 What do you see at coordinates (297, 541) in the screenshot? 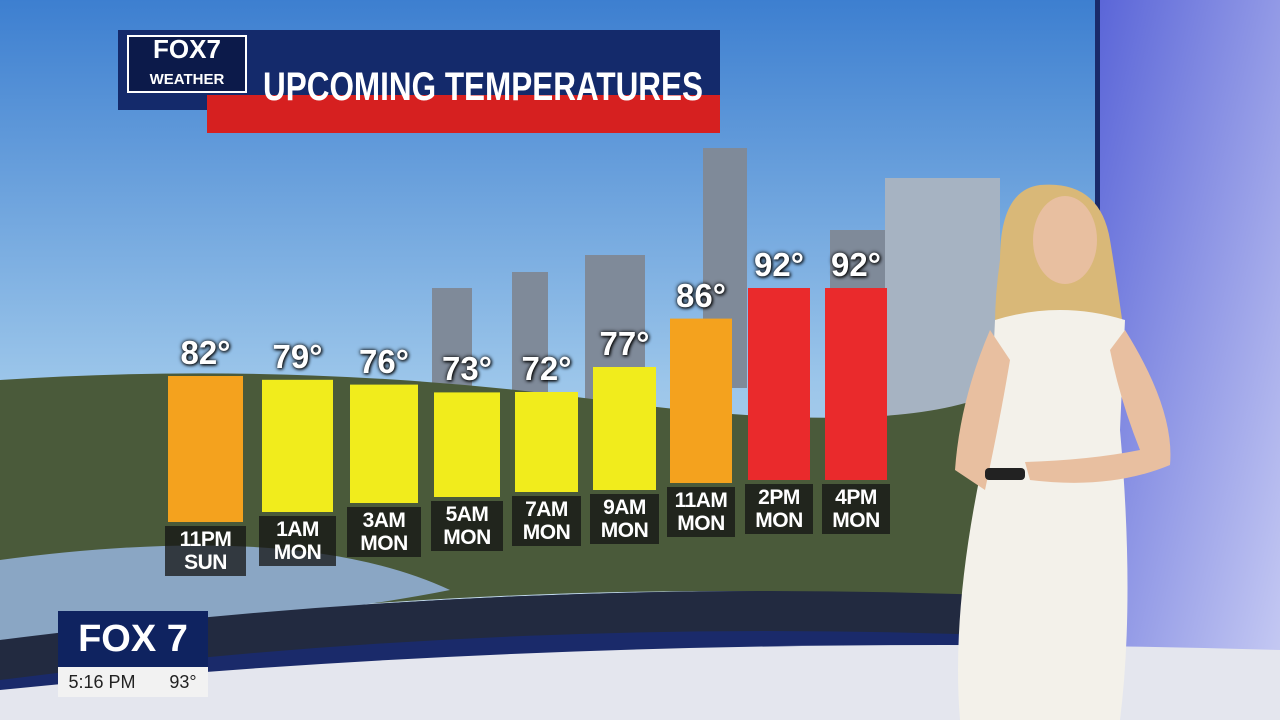
I see `x-tick-label: 1AM MON` at bounding box center [297, 541].